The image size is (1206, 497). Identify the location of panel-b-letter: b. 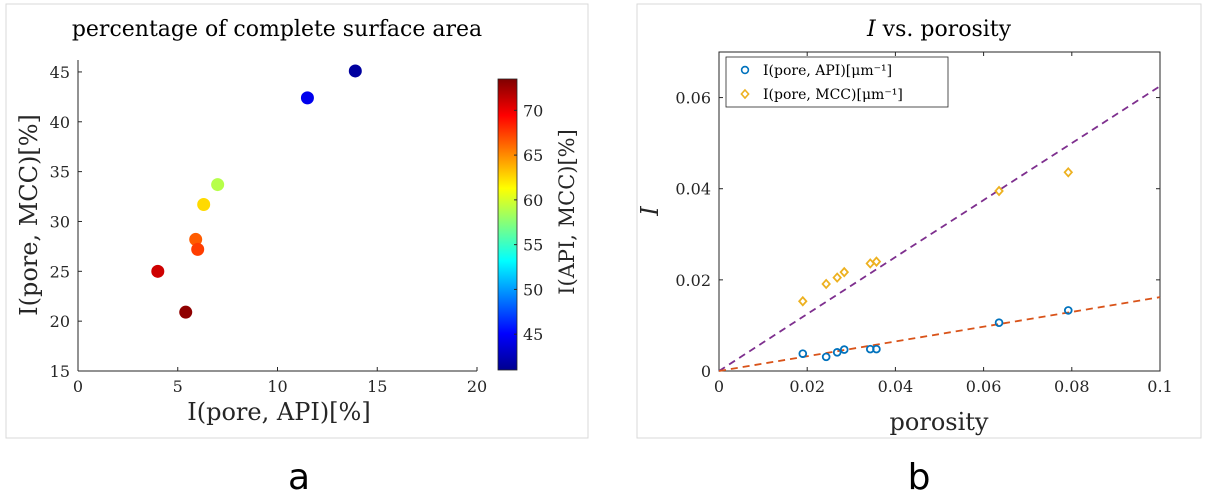
(919, 477).